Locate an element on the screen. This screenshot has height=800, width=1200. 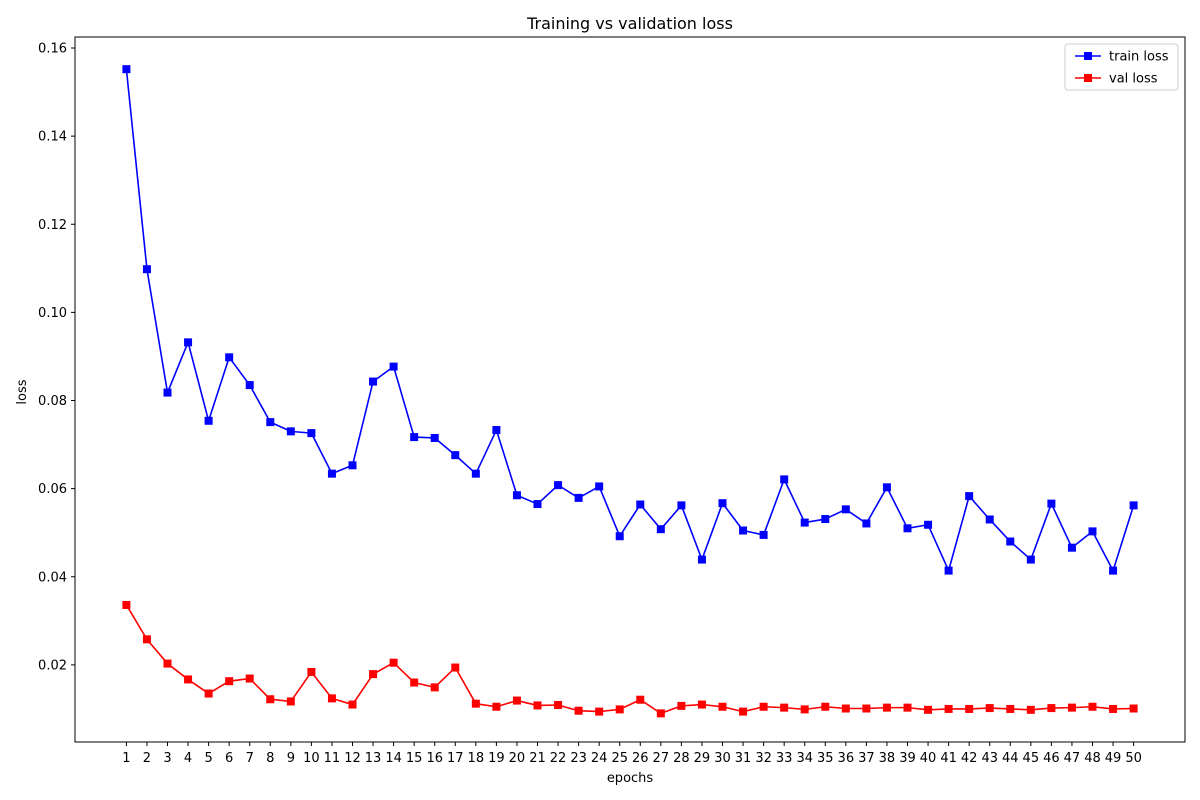
y-tick-label: 0.06 is located at coordinates (52, 489).